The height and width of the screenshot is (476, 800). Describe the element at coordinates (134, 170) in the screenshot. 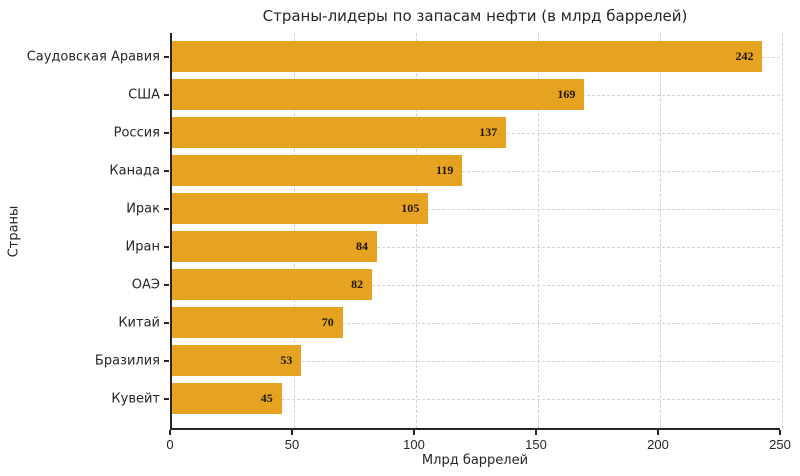

I see `category-tick-label: Канада` at that location.